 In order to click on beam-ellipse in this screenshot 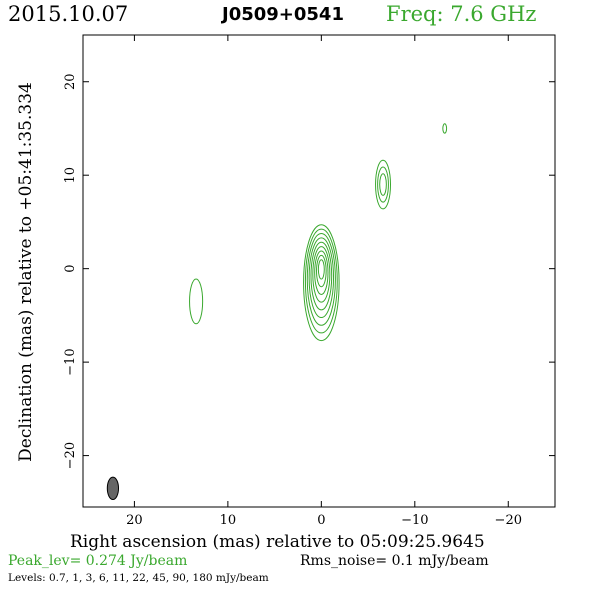, I will do `click(113, 488)`.